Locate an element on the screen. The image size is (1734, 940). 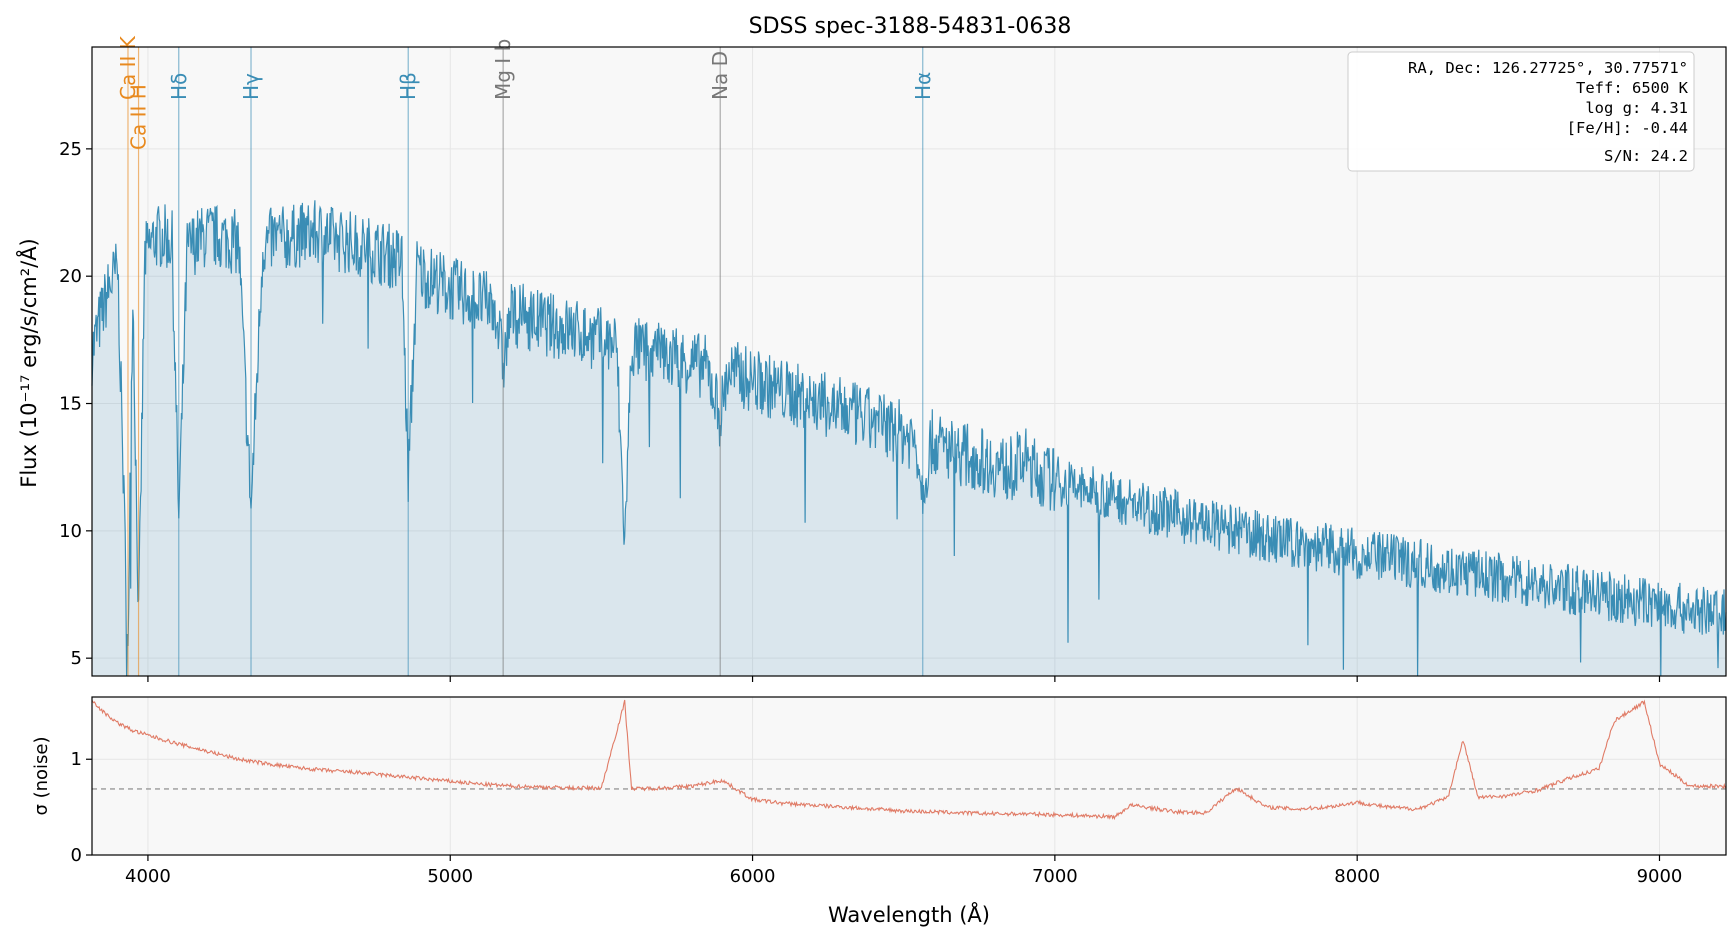
line-label-4: Hβ is located at coordinates (408, 86).